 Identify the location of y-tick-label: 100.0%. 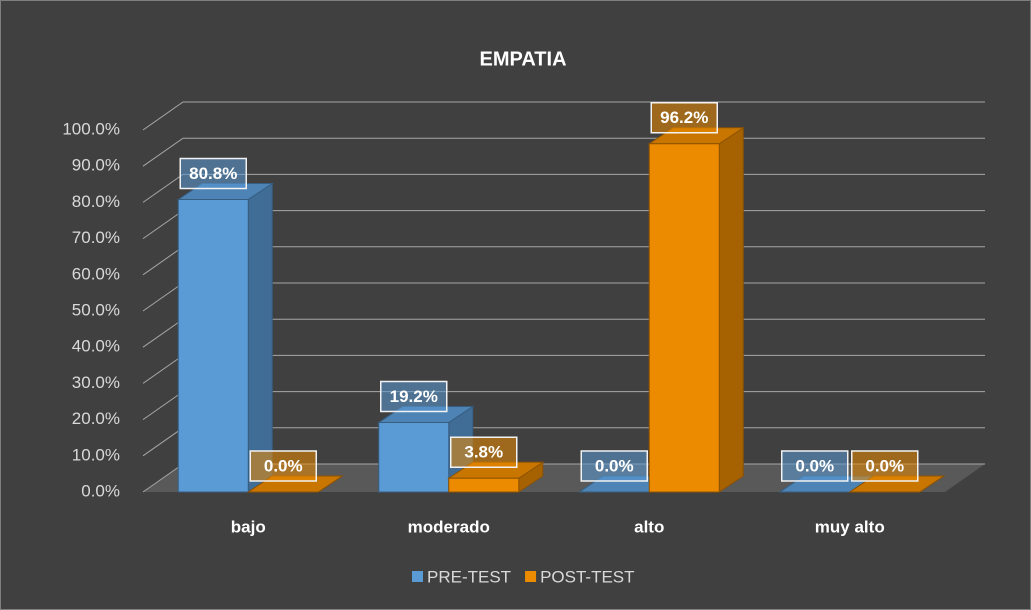
(91, 128).